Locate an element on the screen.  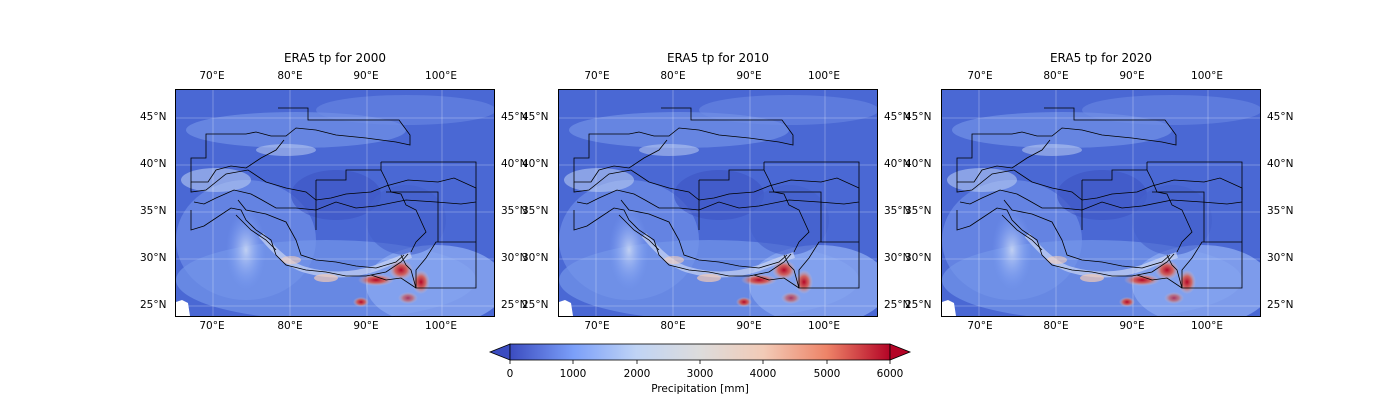
precip-map-2020 is located at coordinates (1101, 203).